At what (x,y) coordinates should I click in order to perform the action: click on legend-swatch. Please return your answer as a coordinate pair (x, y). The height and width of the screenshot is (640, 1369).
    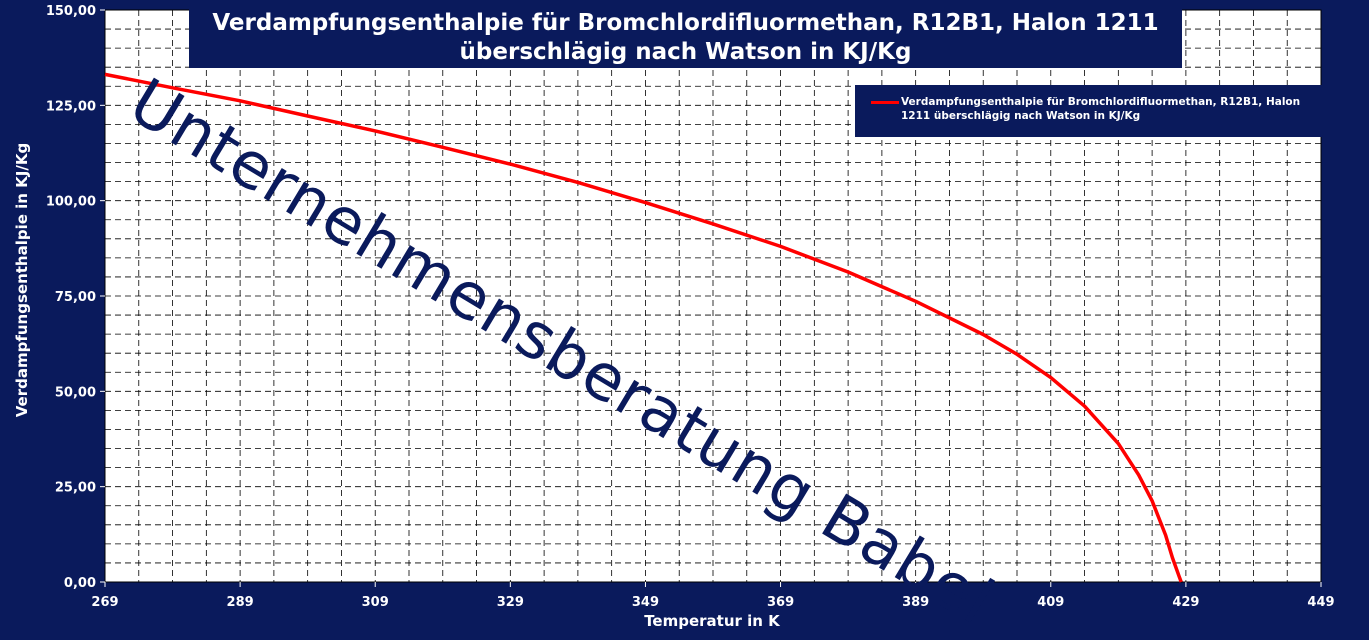
    Looking at the image, I should click on (885, 102).